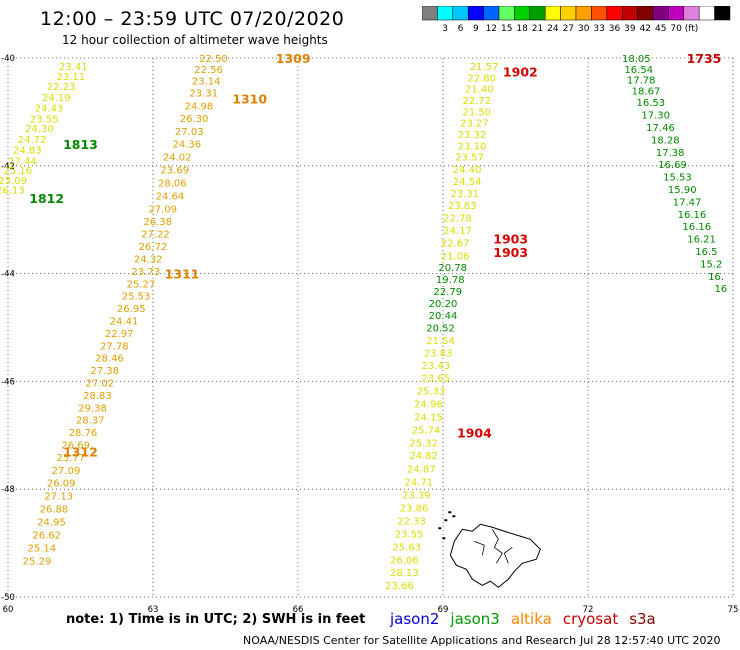 Image resolution: width=740 pixels, height=650 pixels. What do you see at coordinates (12, 191) in the screenshot?
I see `wave-height-reading: 26.13` at bounding box center [12, 191].